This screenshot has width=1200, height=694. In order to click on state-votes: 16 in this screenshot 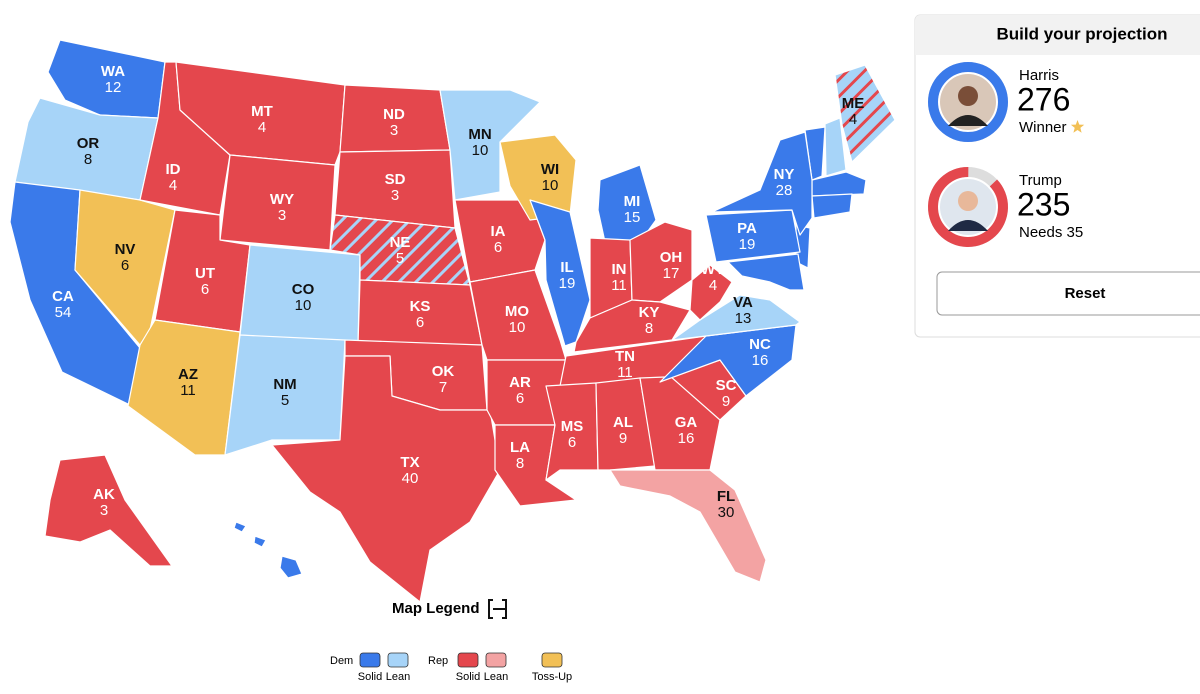, I will do `click(760, 360)`.